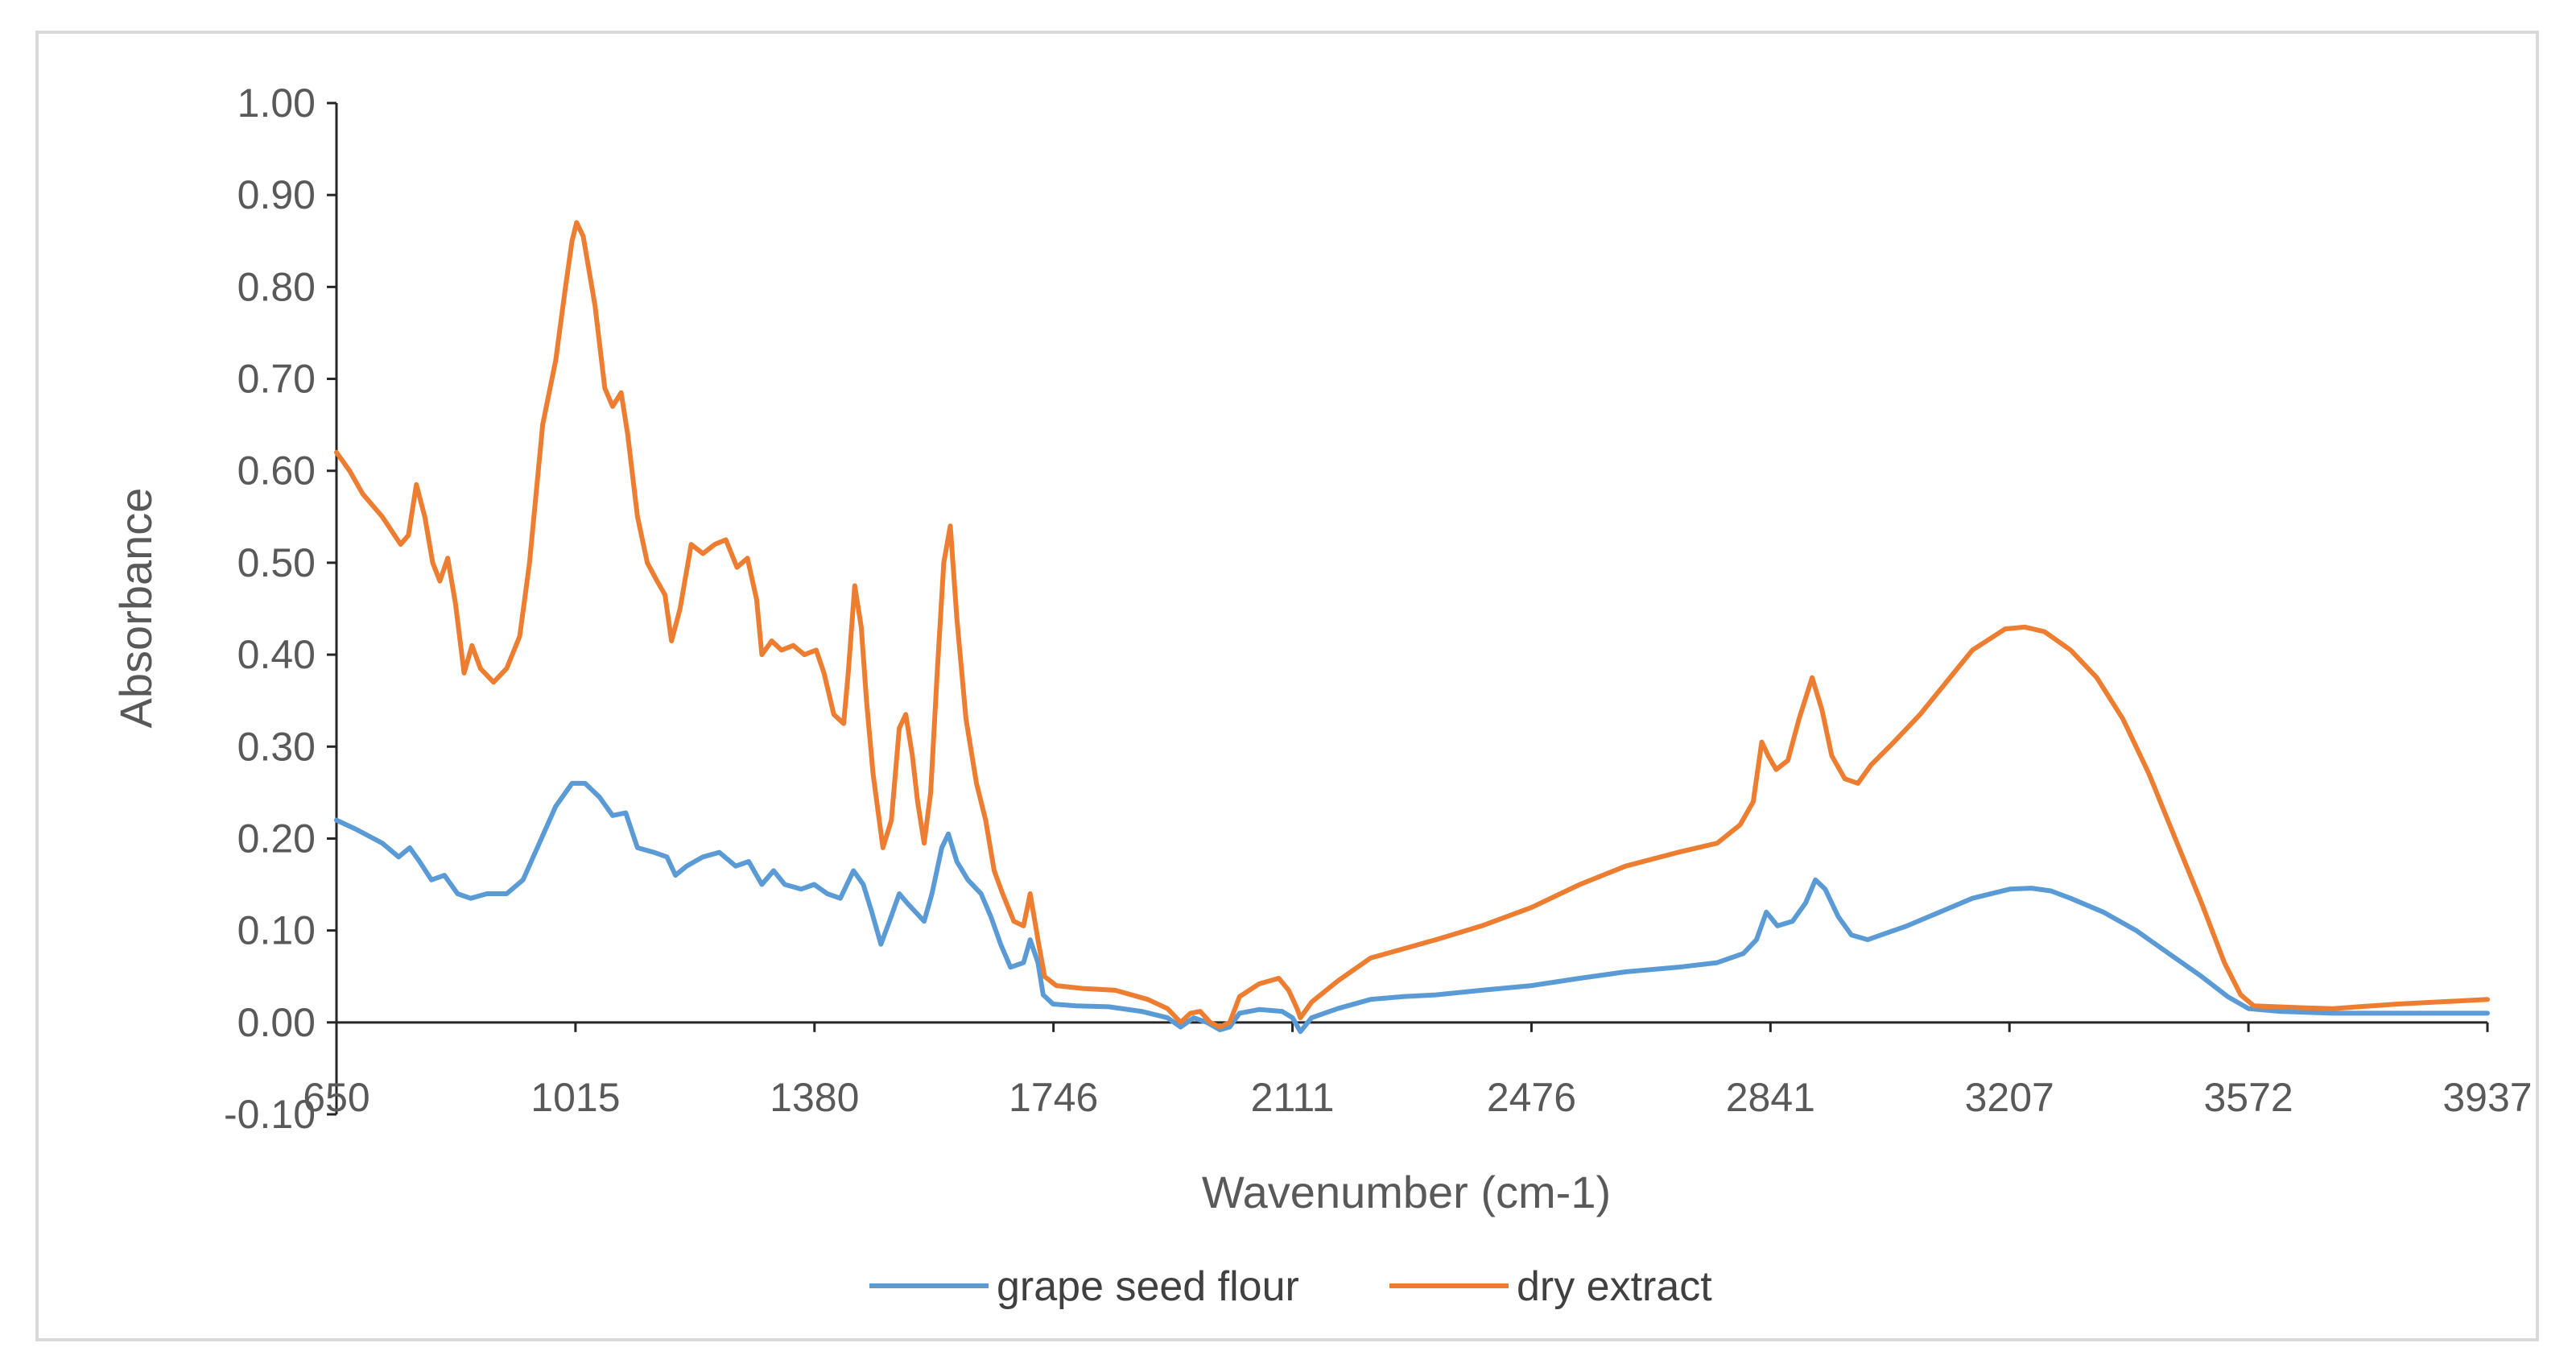  Describe the element at coordinates (276, 194) in the screenshot. I see `y-tick-label: 0.90` at that location.